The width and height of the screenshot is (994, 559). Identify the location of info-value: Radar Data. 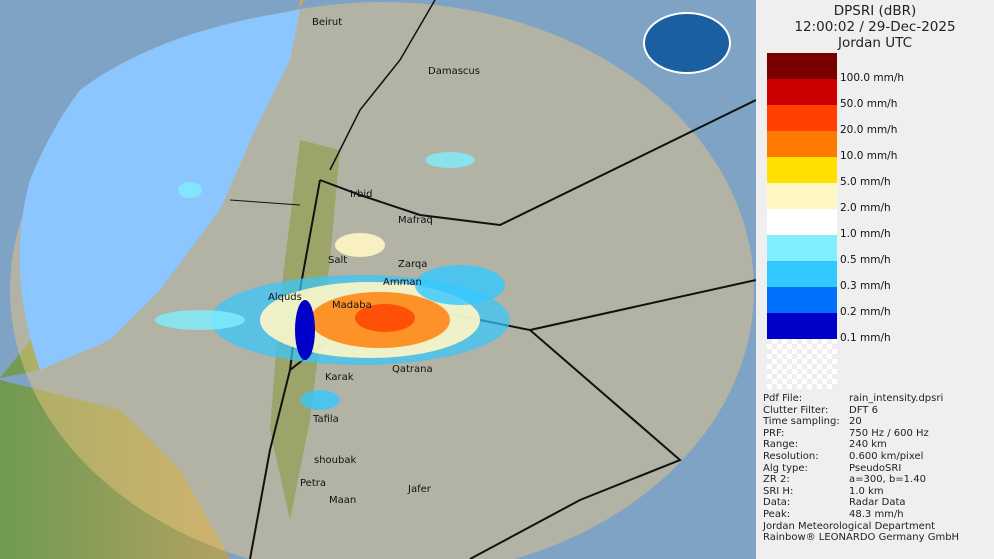
(877, 503).